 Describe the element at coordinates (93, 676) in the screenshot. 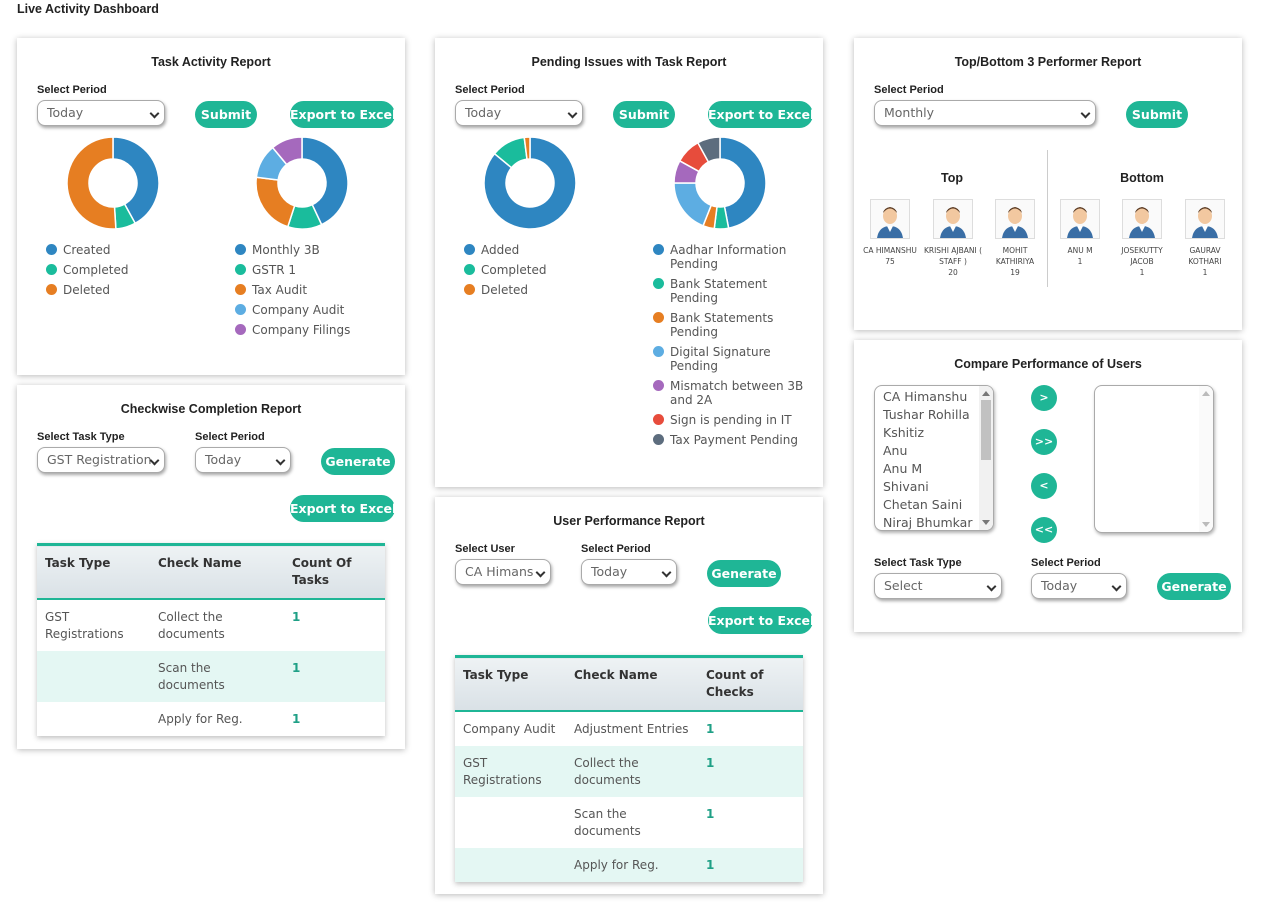

I see `task-type-cell` at that location.